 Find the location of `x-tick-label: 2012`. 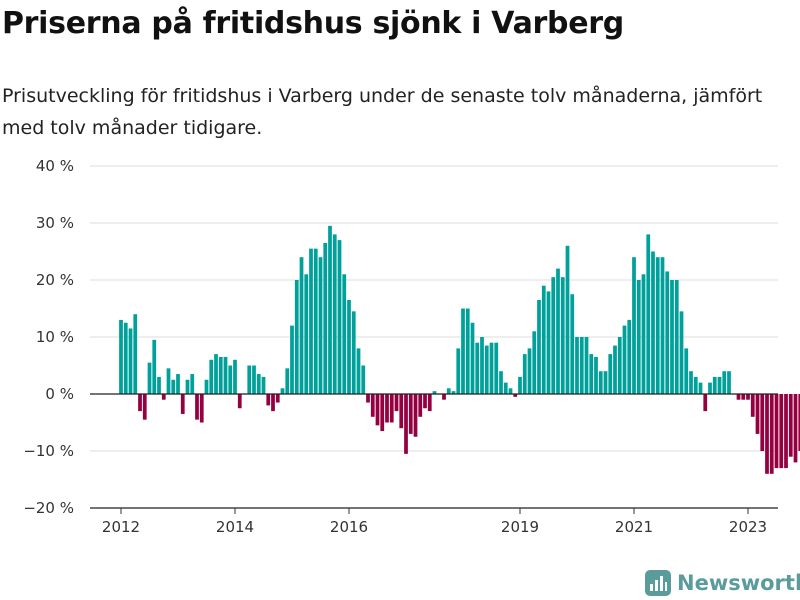

x-tick-label: 2012 is located at coordinates (121, 527).